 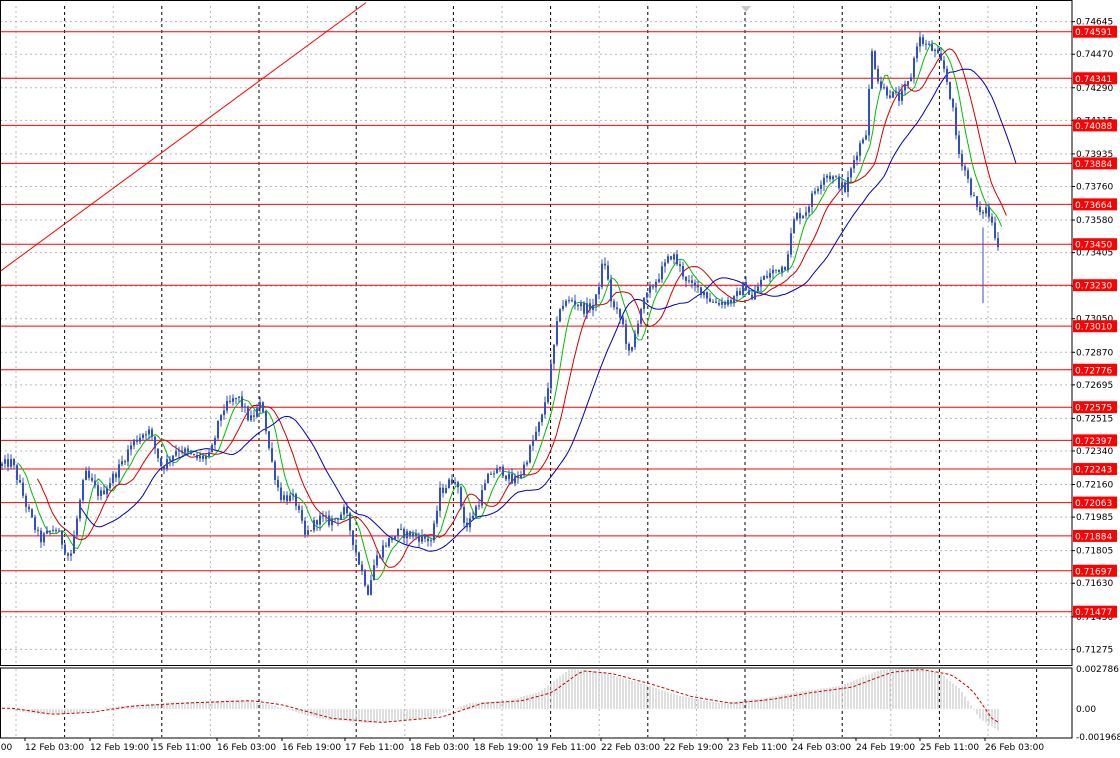 I want to click on price-tick-label: 0.74470, so click(x=1094, y=55).